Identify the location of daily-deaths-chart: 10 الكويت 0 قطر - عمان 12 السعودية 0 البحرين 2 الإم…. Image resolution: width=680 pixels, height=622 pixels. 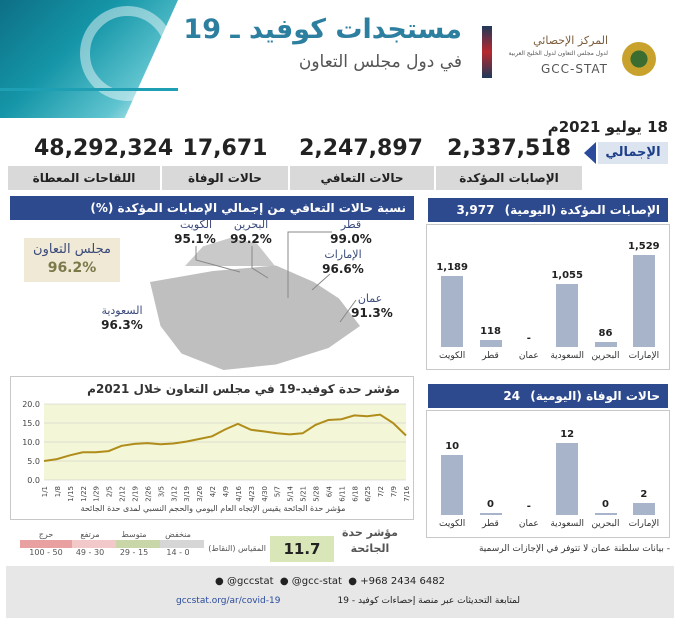
(548, 474).